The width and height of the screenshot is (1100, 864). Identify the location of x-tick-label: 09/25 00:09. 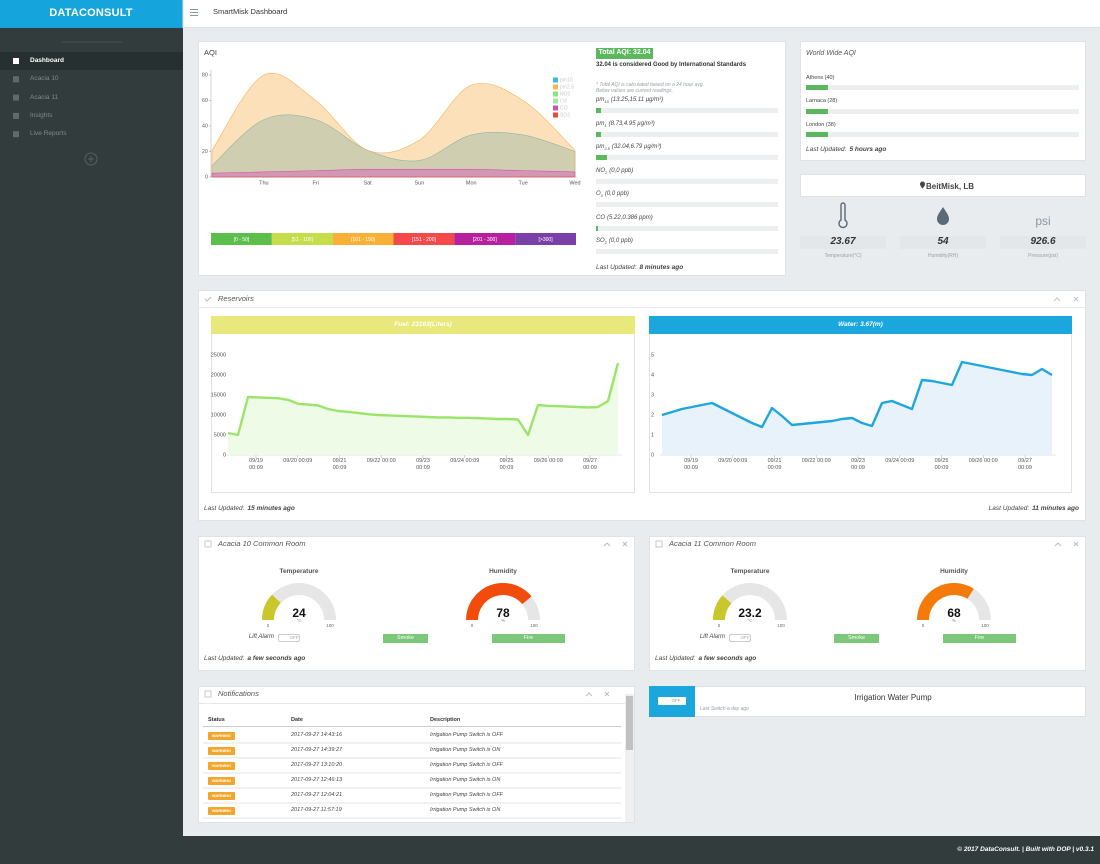
(506, 464).